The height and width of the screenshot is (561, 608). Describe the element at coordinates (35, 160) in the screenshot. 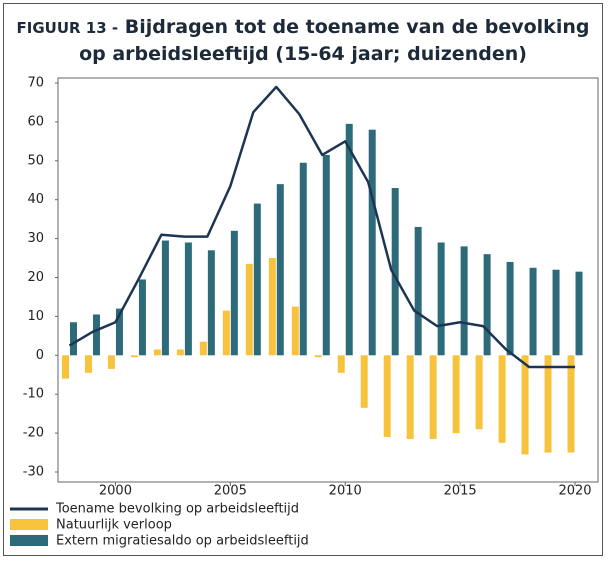

I see `y-tick-label: 50` at that location.